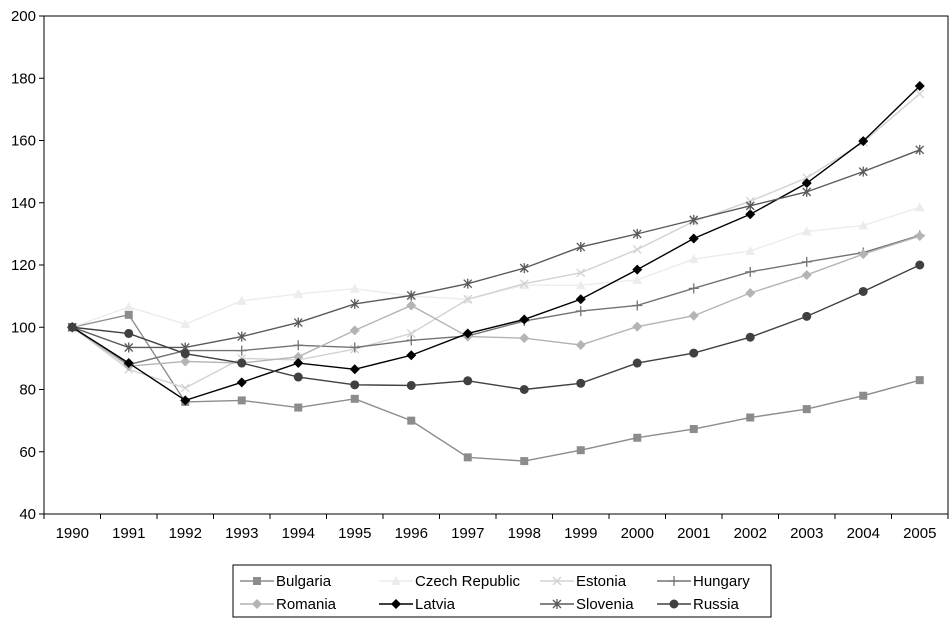  Describe the element at coordinates (27, 390) in the screenshot. I see `y-tick-label: 80` at that location.